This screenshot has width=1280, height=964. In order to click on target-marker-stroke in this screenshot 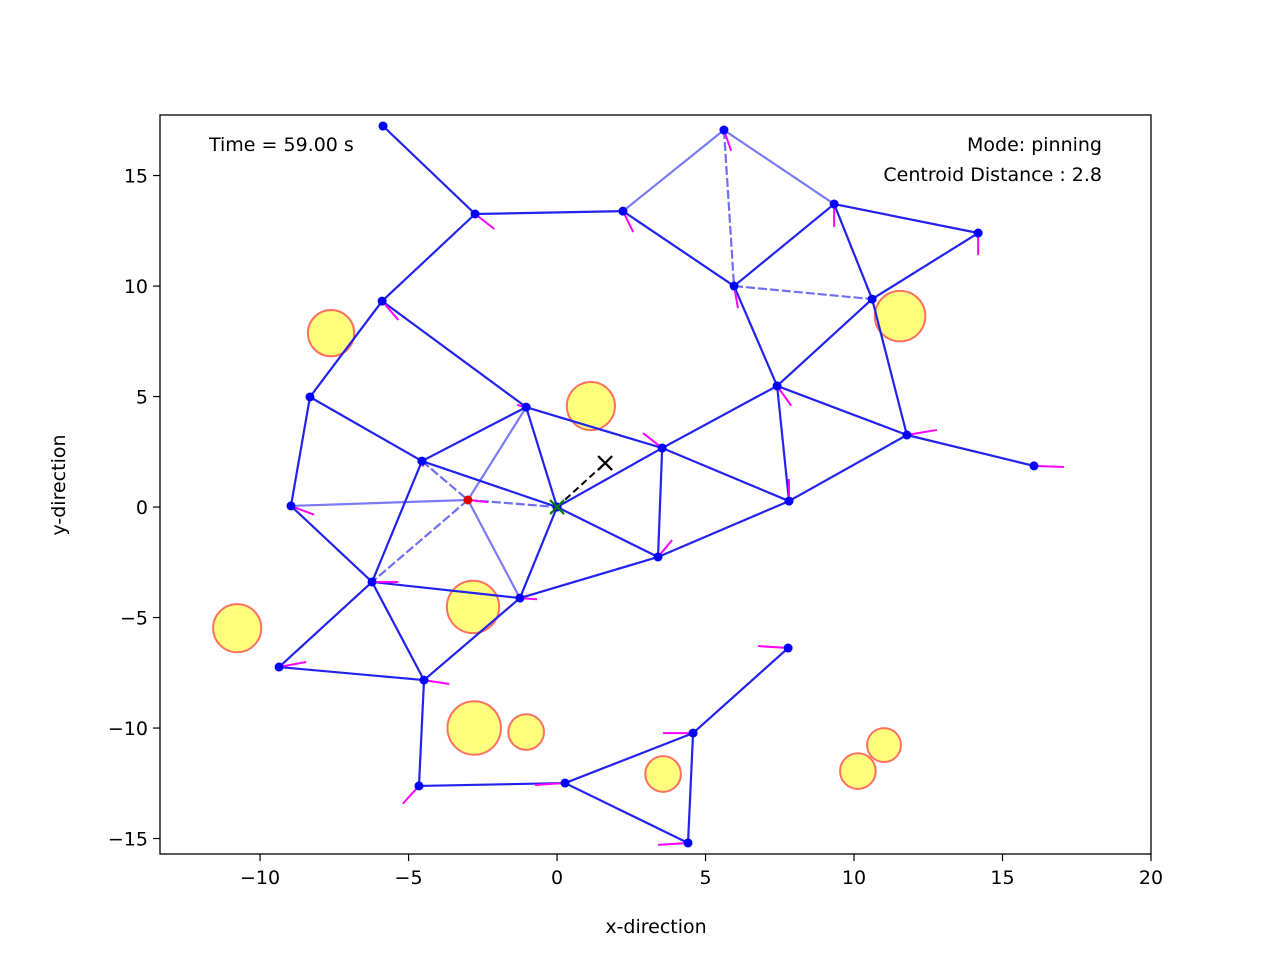, I will do `click(605, 463)`.